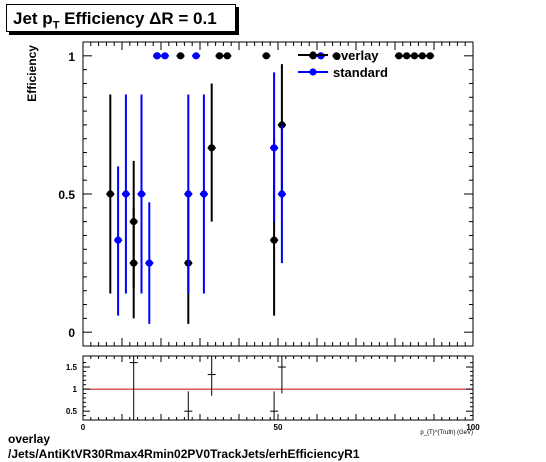  What do you see at coordinates (121, 18) in the screenshot?
I see `chart-title: Jet pT Efficiency ΔR = 0.1` at bounding box center [121, 18].